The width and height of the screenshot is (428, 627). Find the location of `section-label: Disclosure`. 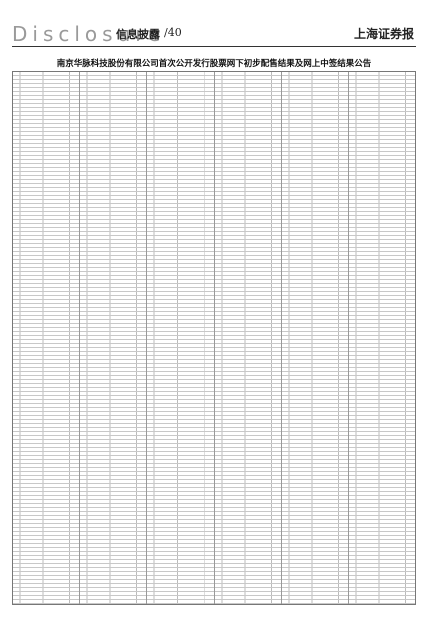

section-label: Disclosure is located at coordinates (89, 34).